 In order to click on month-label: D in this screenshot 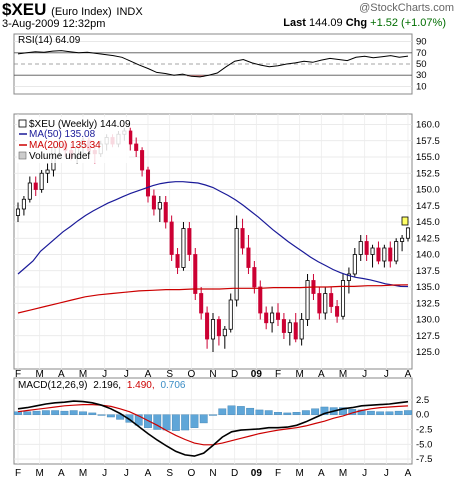, I will do `click(234, 374)`.